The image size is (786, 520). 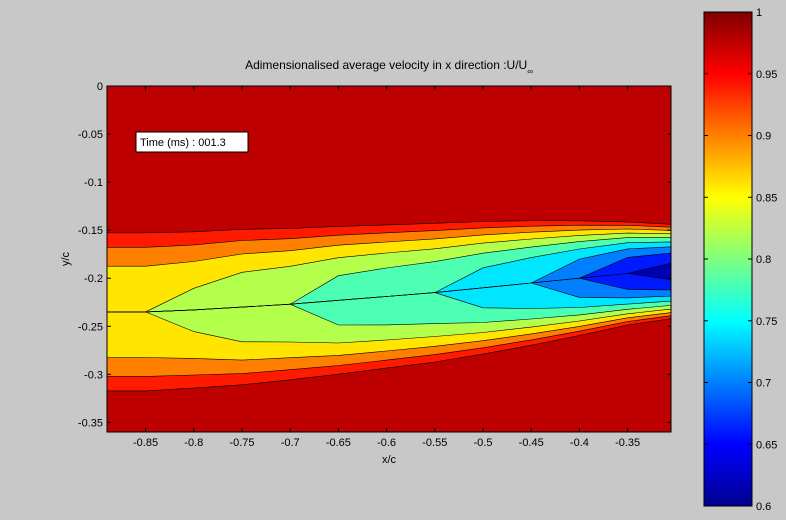 What do you see at coordinates (90, 327) in the screenshot?
I see `y-tick-label: -0.25` at bounding box center [90, 327].